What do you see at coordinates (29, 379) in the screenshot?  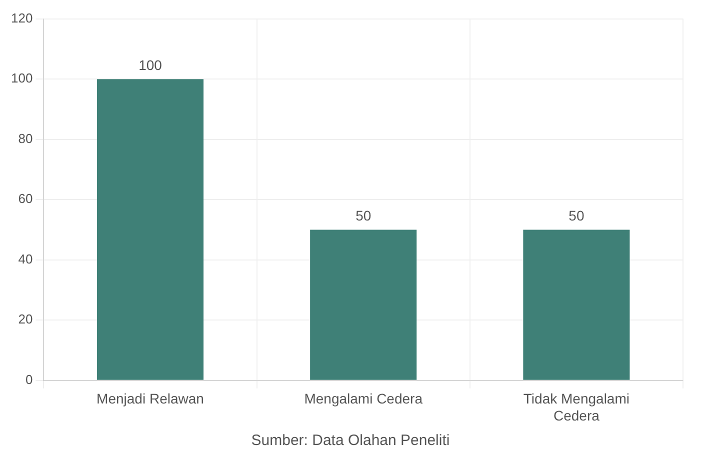 I see `y-tick-label: 0` at bounding box center [29, 379].